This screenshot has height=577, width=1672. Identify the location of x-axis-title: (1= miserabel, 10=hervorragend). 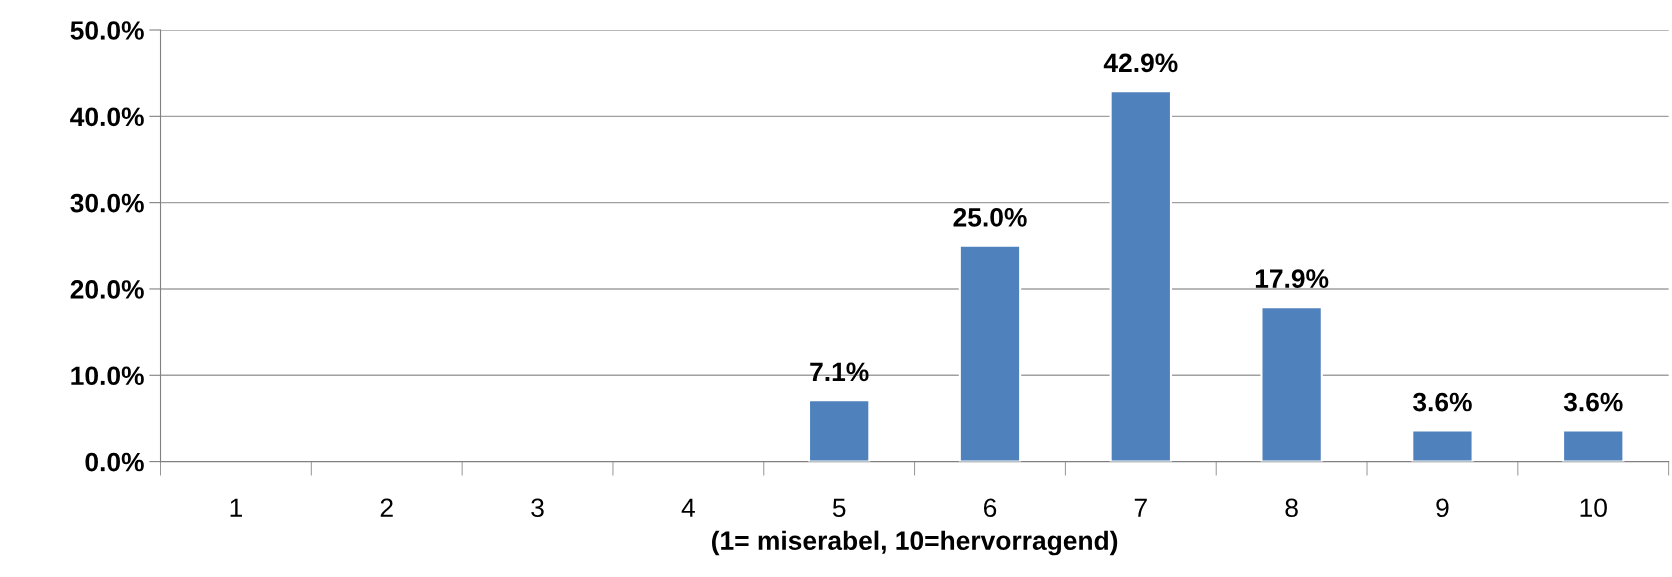
(915, 543).